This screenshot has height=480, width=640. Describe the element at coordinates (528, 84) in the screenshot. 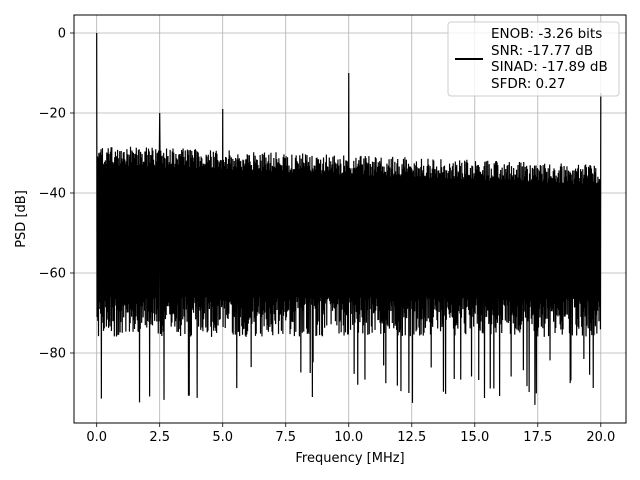

I see `legend-entry-sfdr: SFDR: 0.27` at that location.